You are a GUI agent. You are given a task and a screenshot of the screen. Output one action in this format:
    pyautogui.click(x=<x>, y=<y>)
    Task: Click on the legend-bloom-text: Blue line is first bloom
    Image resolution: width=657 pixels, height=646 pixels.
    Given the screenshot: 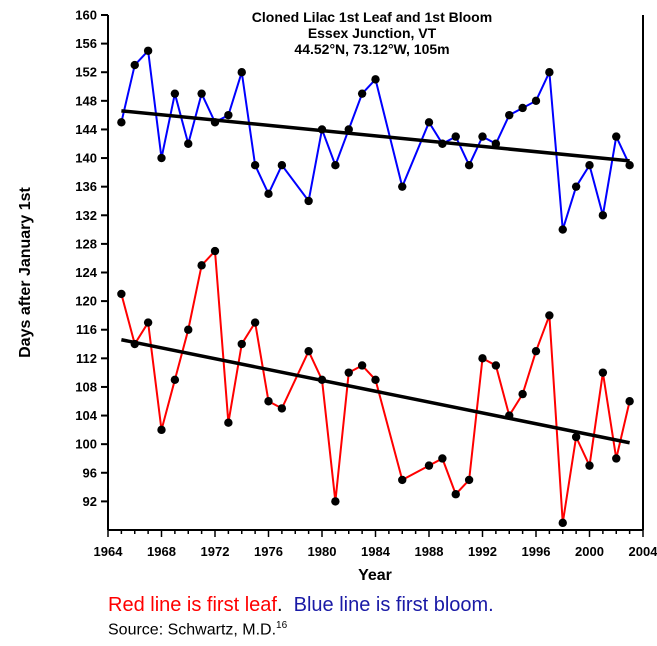 What is the action you would take?
    pyautogui.click(x=391, y=605)
    